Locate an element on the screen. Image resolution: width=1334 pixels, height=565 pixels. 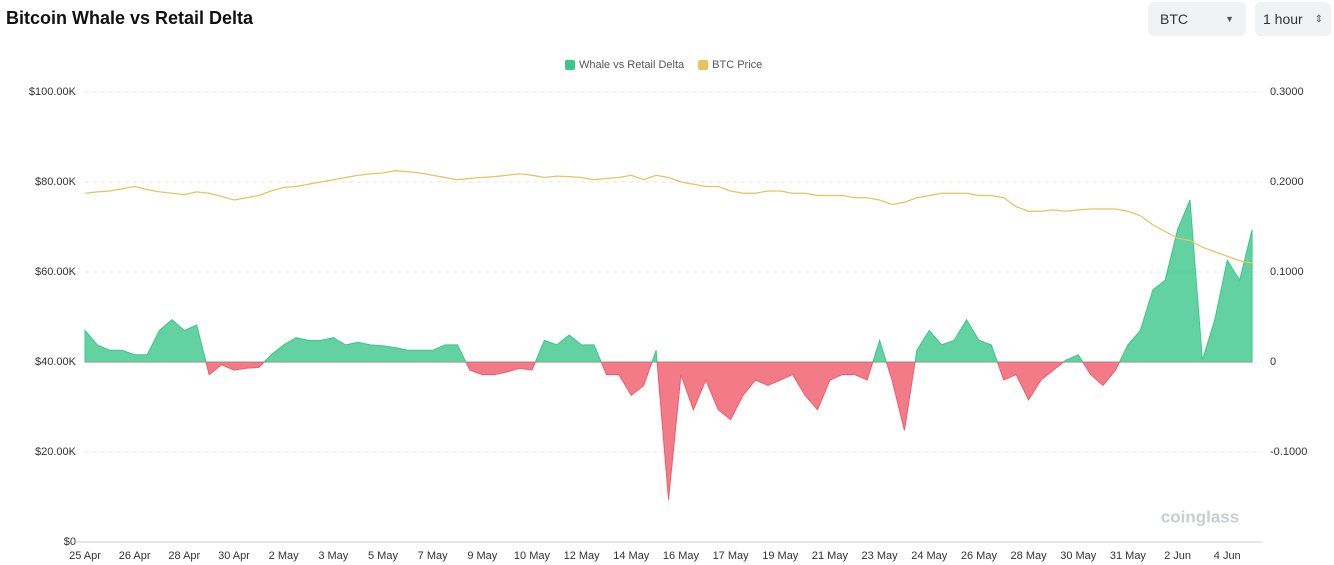
x-tick-label: 31 May is located at coordinates (1128, 556).